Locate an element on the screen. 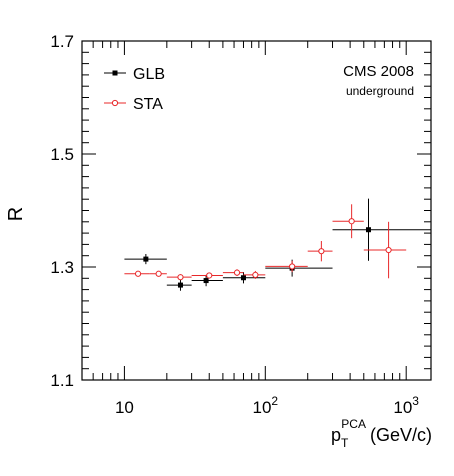  x-axis-label-sup: PCA is located at coordinates (353, 424).